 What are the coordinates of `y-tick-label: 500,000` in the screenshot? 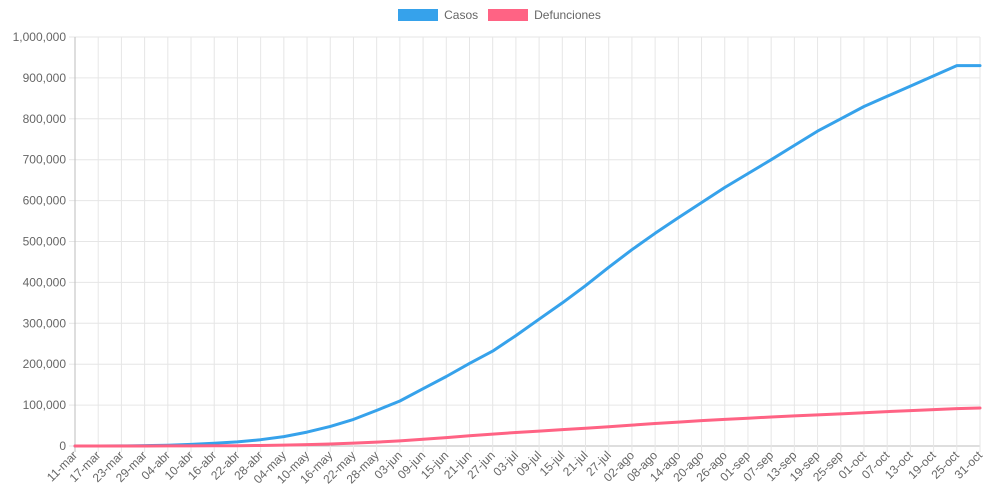 It's located at (45, 242).